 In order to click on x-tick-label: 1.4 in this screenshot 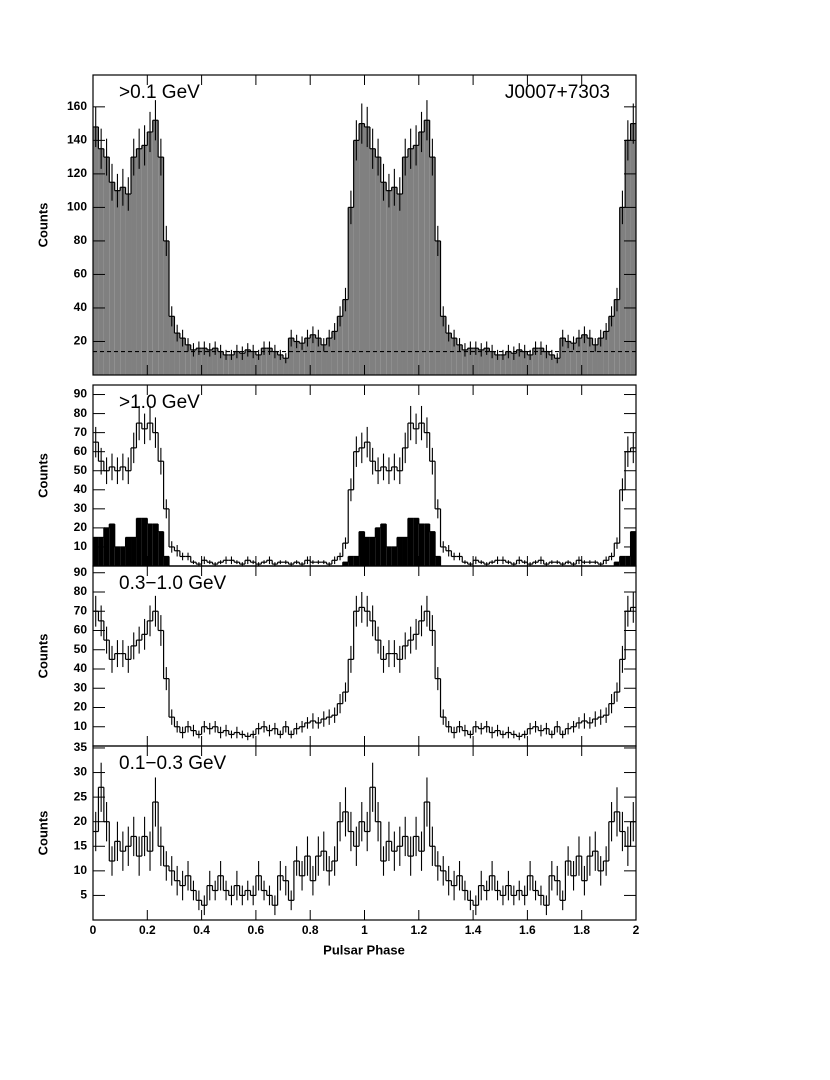, I will do `click(473, 930)`.